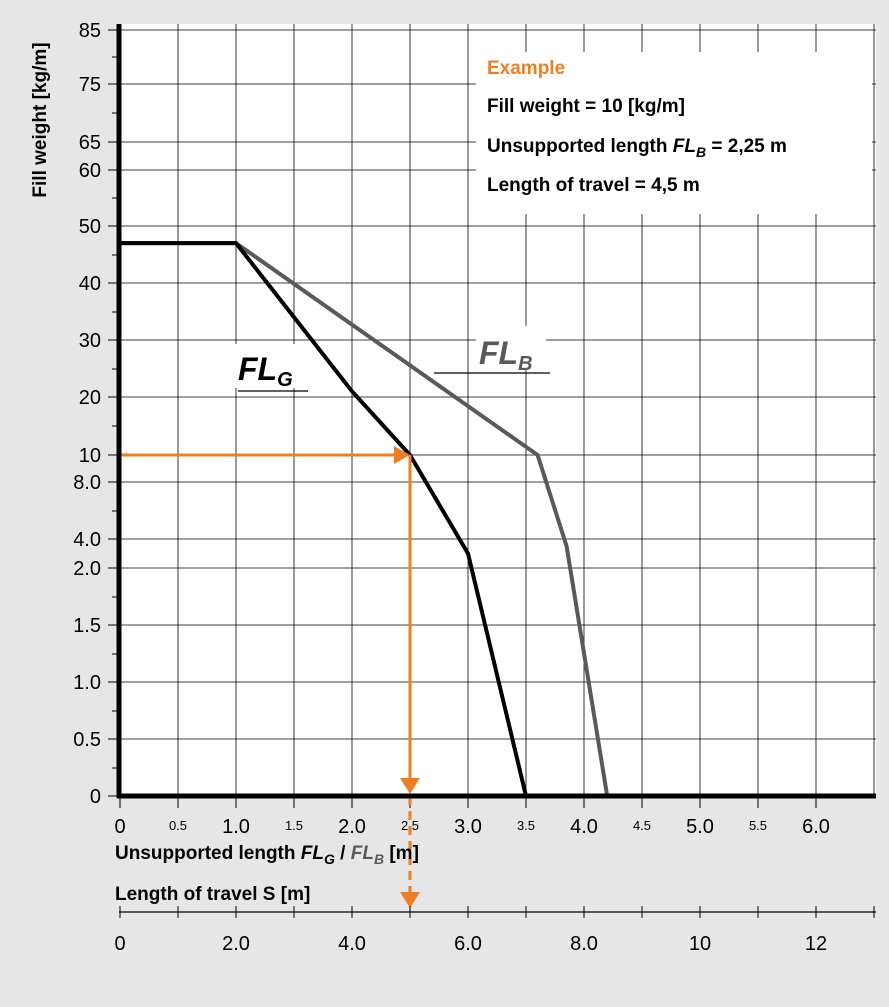  What do you see at coordinates (329, 859) in the screenshot?
I see `x-axis-label-fl-g-sub: G` at bounding box center [329, 859].